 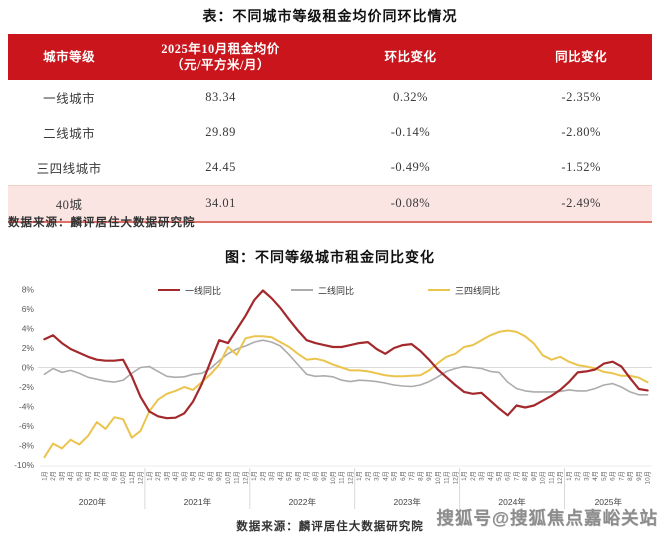 I want to click on chart-title: 图：不同等级城市租金同比变化, so click(x=330, y=258).